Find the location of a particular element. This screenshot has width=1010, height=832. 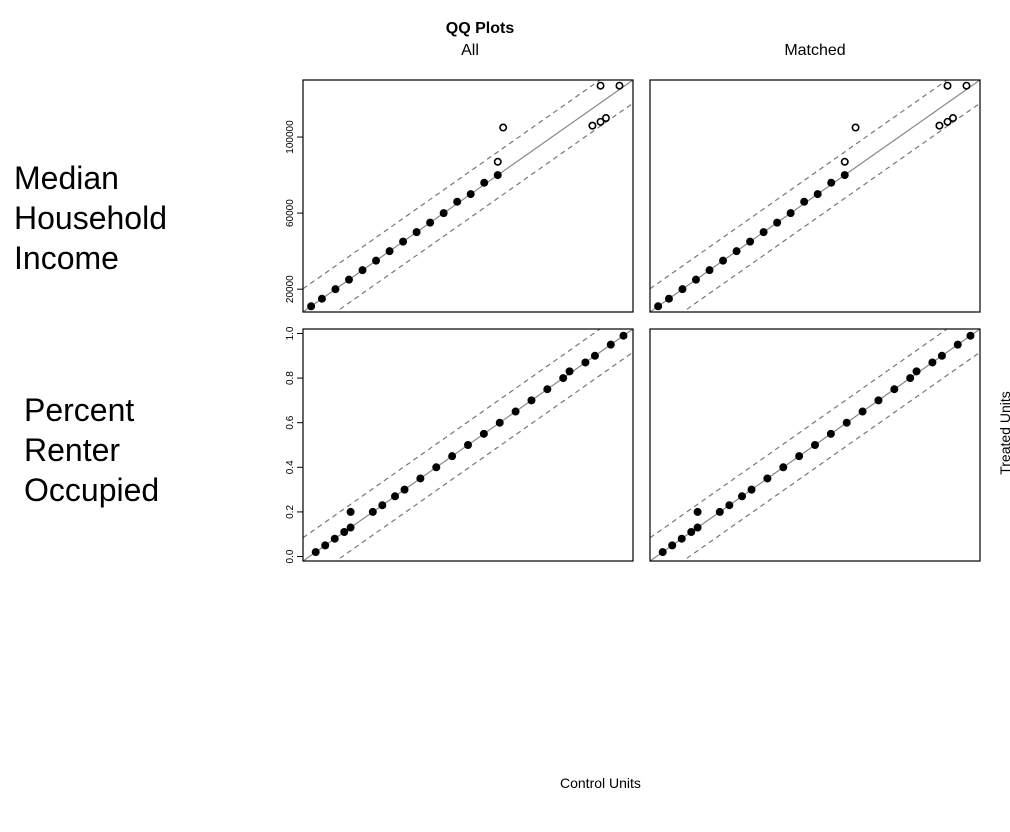

qq-panel-1-matched is located at coordinates (815, 196).